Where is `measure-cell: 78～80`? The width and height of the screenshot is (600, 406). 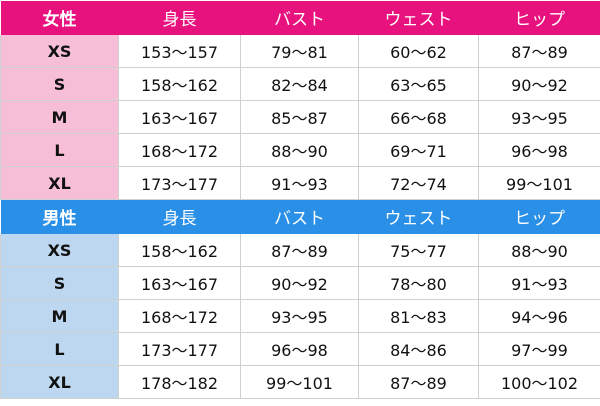 measure-cell: 78～80 is located at coordinates (418, 283).